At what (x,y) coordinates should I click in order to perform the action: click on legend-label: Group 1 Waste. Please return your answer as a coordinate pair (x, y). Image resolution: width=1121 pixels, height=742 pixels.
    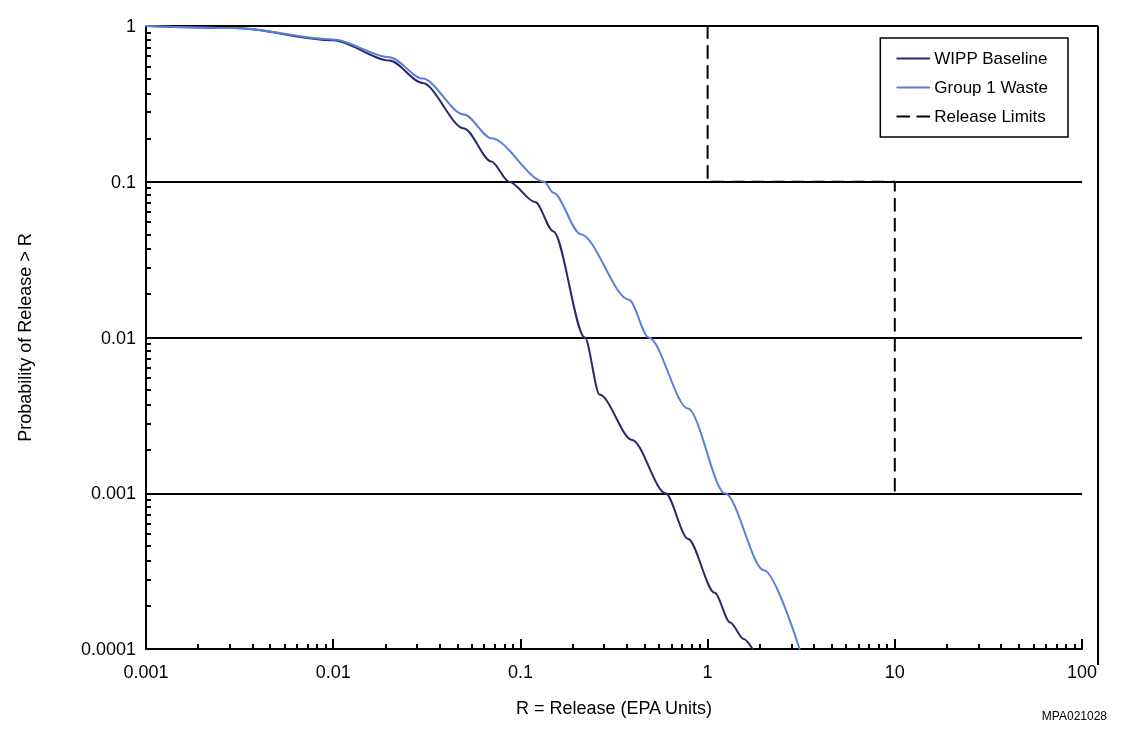
    Looking at the image, I should click on (991, 87).